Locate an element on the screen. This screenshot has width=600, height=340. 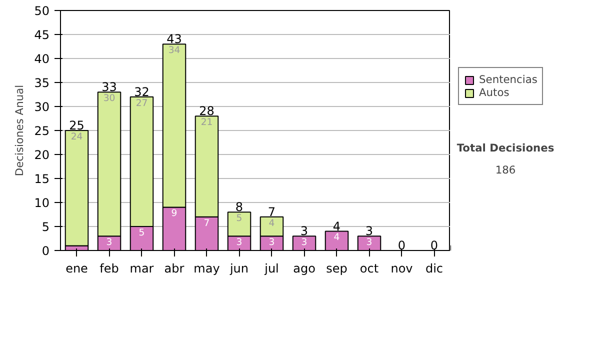
total-label: 4 is located at coordinates (336, 226).